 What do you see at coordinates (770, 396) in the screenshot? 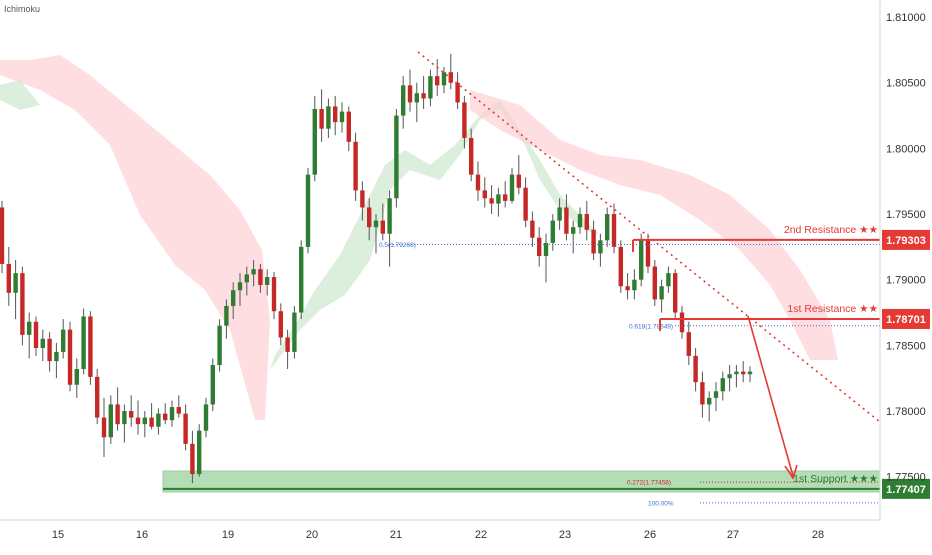
I see `projection-arrow` at bounding box center [770, 396].